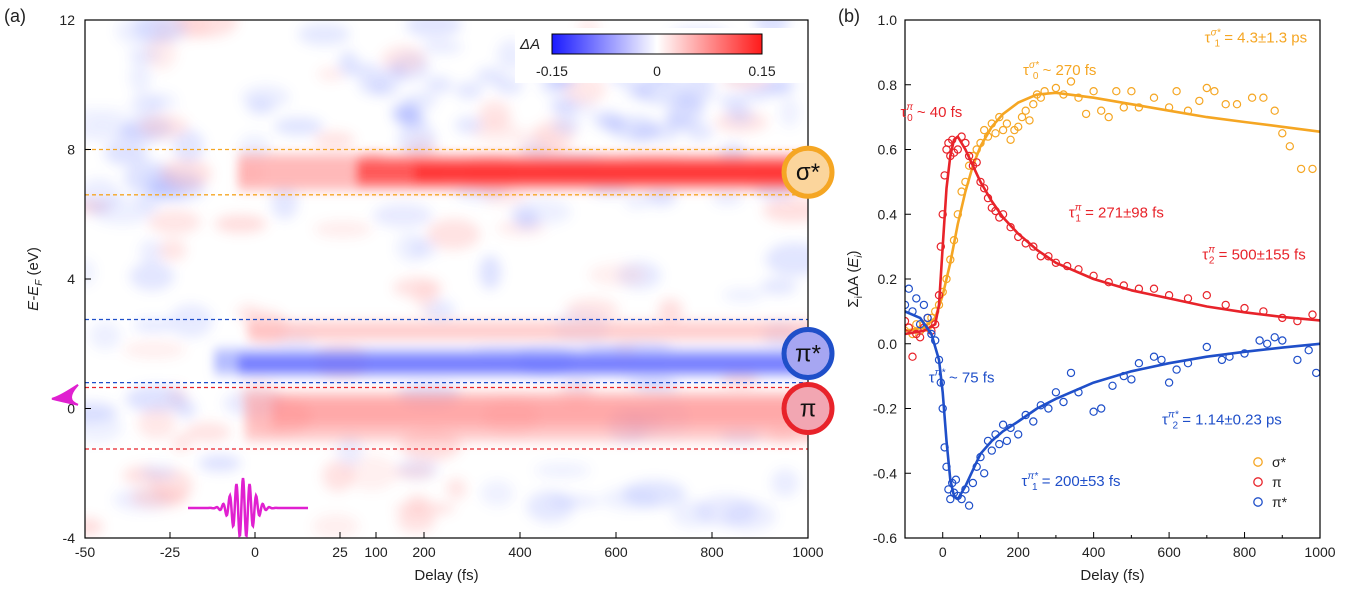 The height and width of the screenshot is (592, 1364). What do you see at coordinates (849, 16) in the screenshot?
I see `panel-label-b: (b)` at bounding box center [849, 16].